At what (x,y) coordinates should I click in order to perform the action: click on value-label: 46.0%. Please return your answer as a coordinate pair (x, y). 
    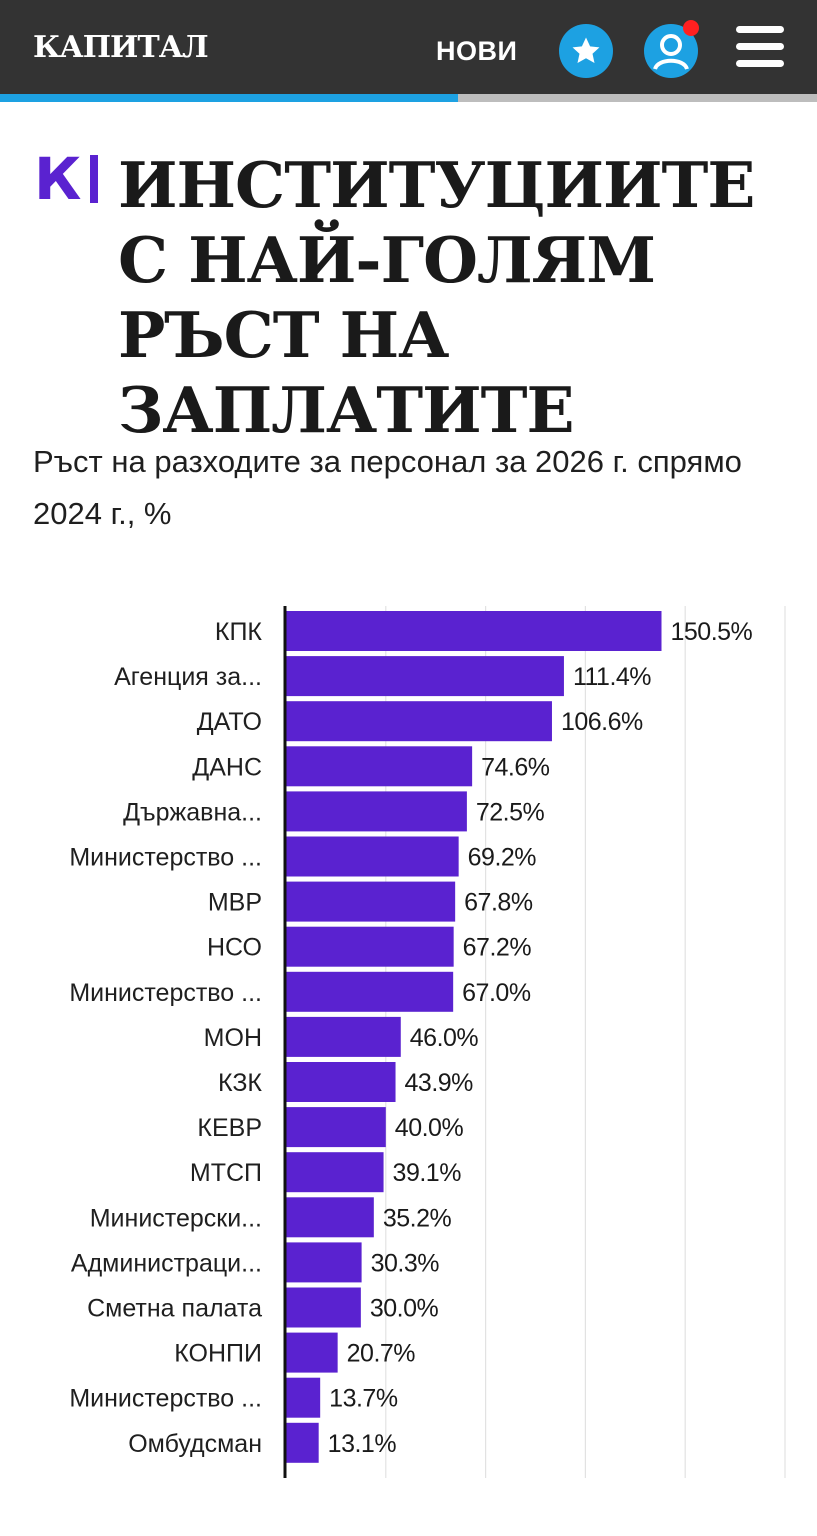
    Looking at the image, I should click on (444, 1038).